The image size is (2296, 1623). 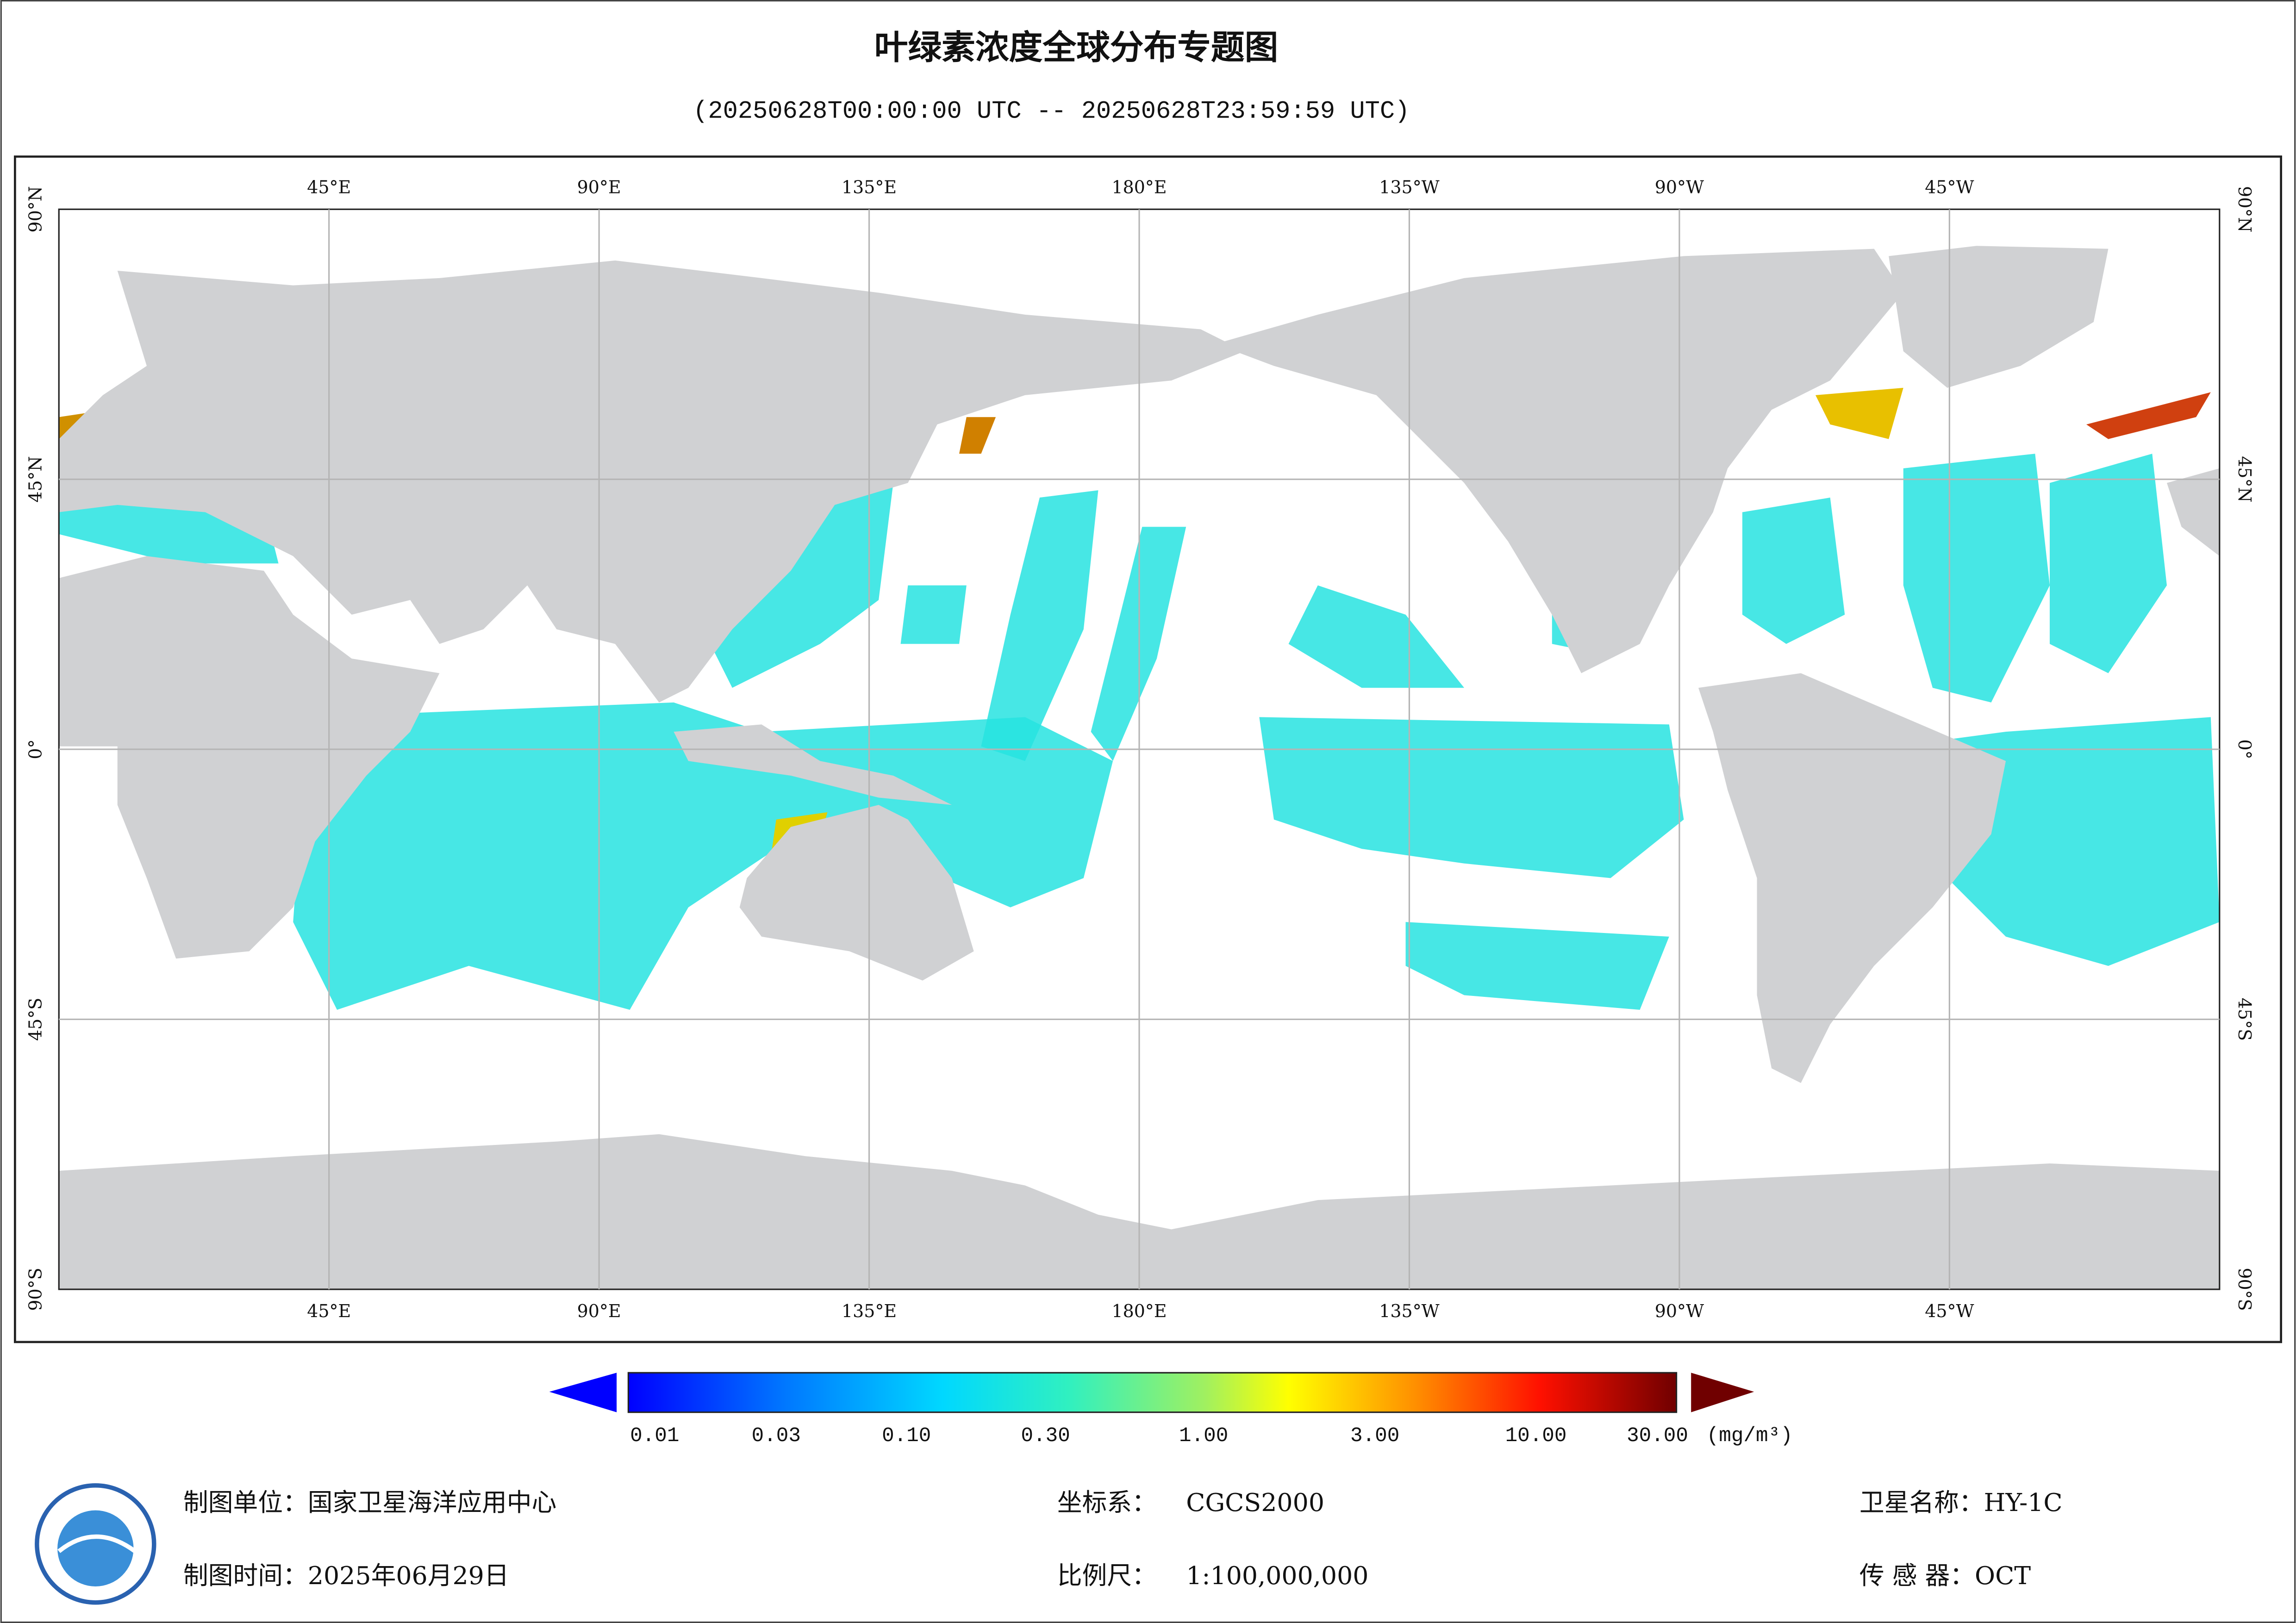 I want to click on lon-label-bottom: 135°E, so click(x=869, y=1311).